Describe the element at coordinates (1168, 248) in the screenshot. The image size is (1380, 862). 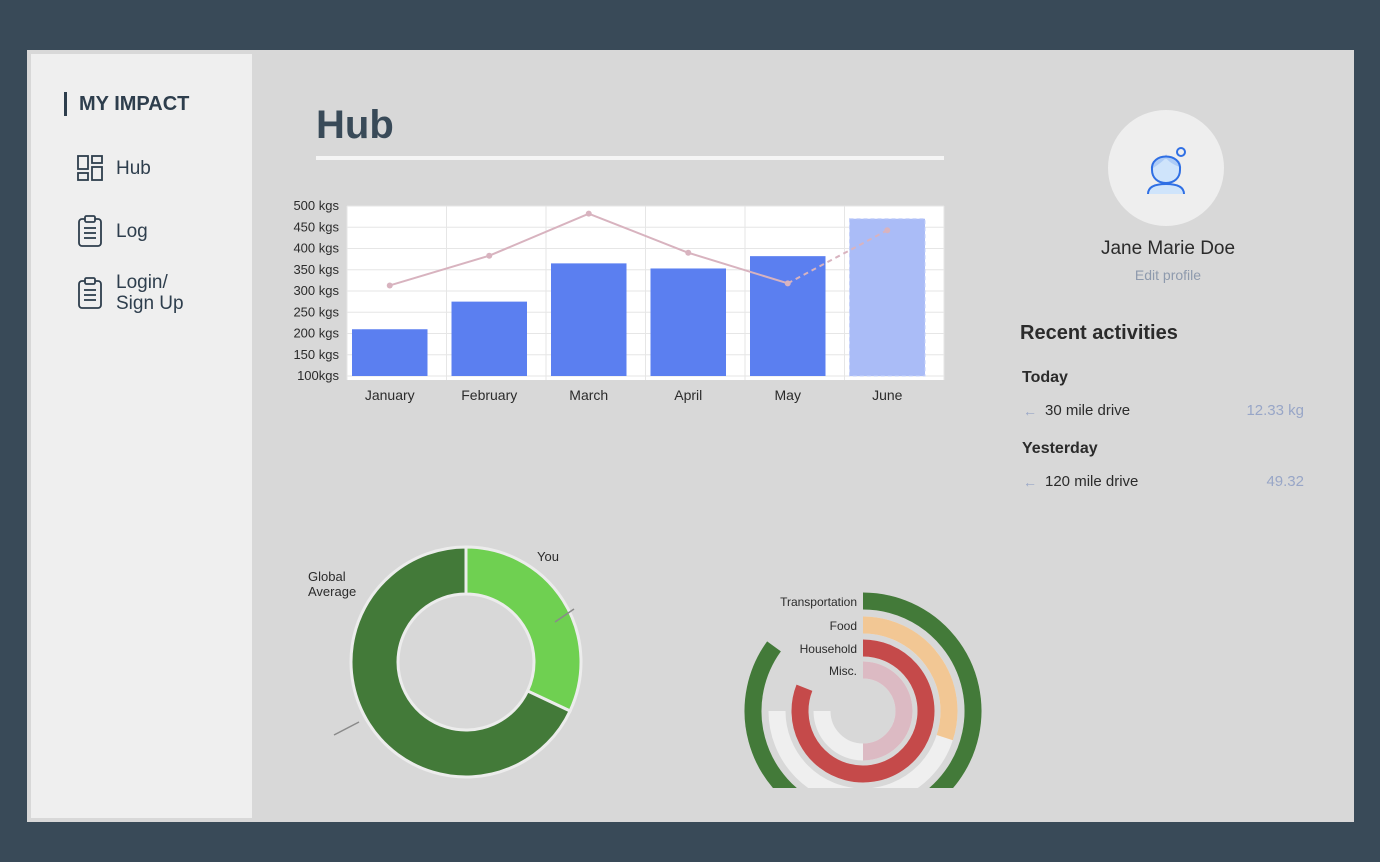
I see `profile-name: Jane Marie Doe` at that location.